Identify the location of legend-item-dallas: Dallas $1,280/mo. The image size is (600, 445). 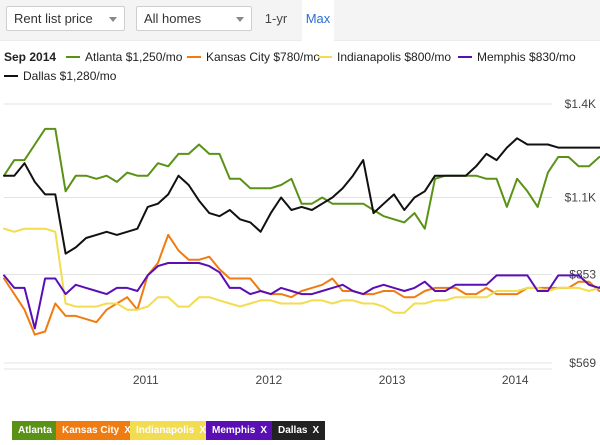
(60, 76).